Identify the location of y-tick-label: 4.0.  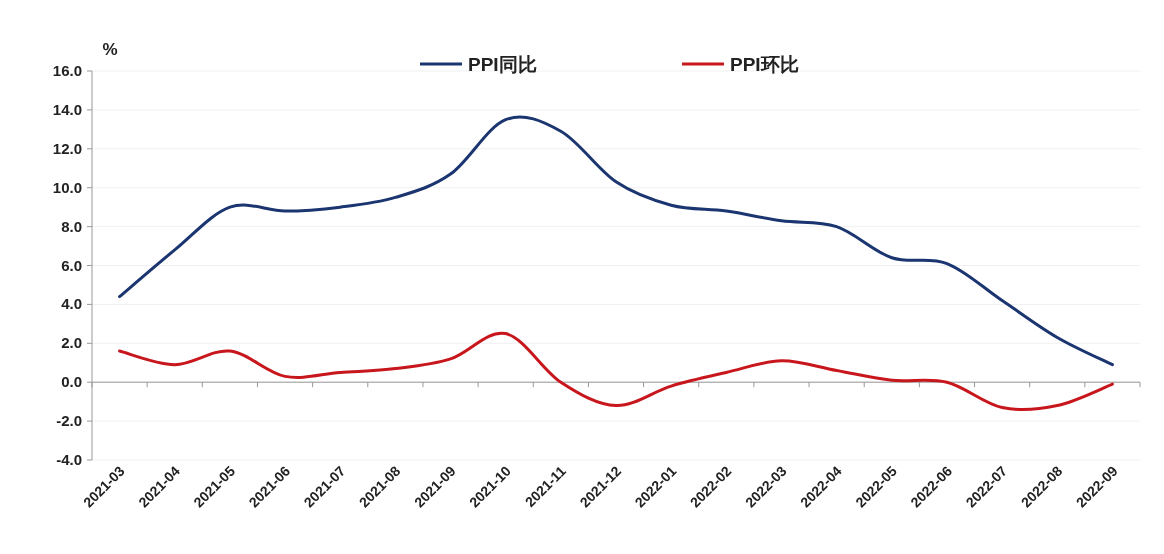
(71, 304).